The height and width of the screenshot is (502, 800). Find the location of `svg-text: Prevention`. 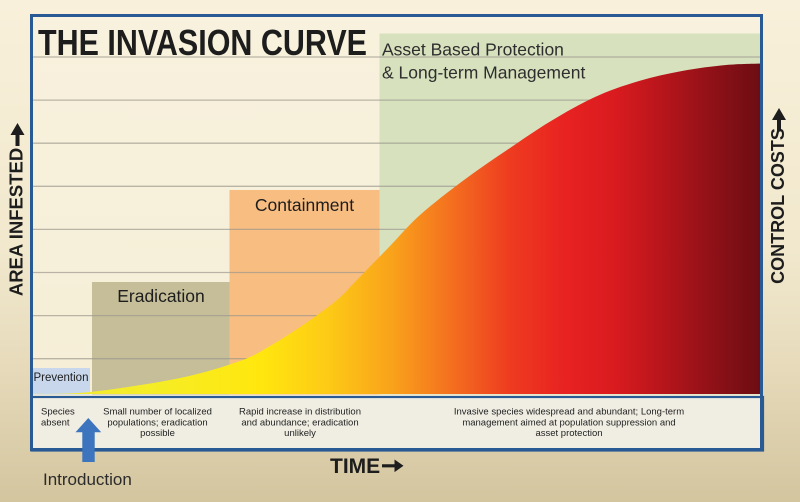

svg-text: Prevention is located at coordinates (61, 378).